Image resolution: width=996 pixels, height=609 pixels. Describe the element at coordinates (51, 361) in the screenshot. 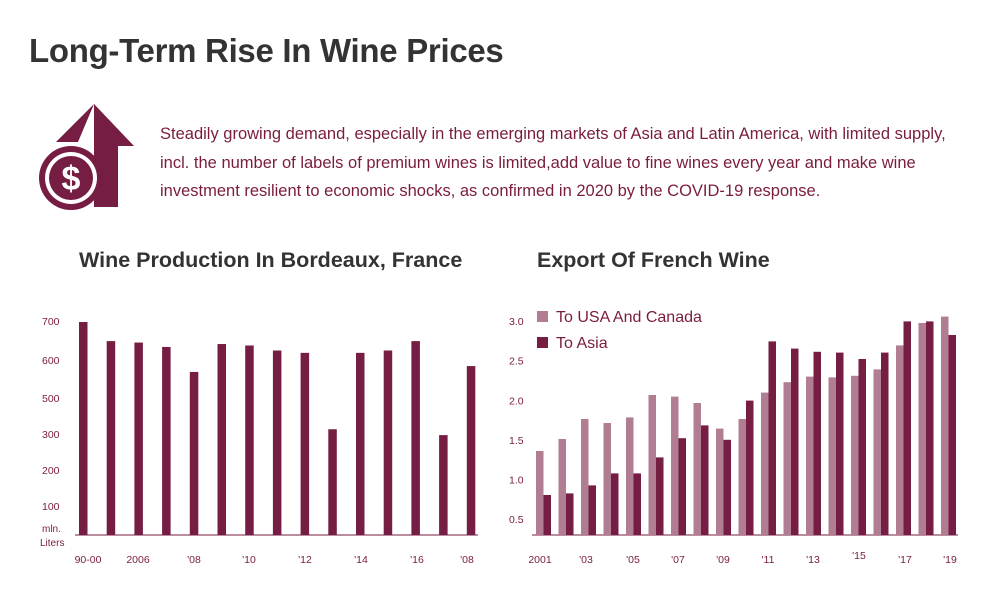

I see `y-tick-label: 600` at that location.